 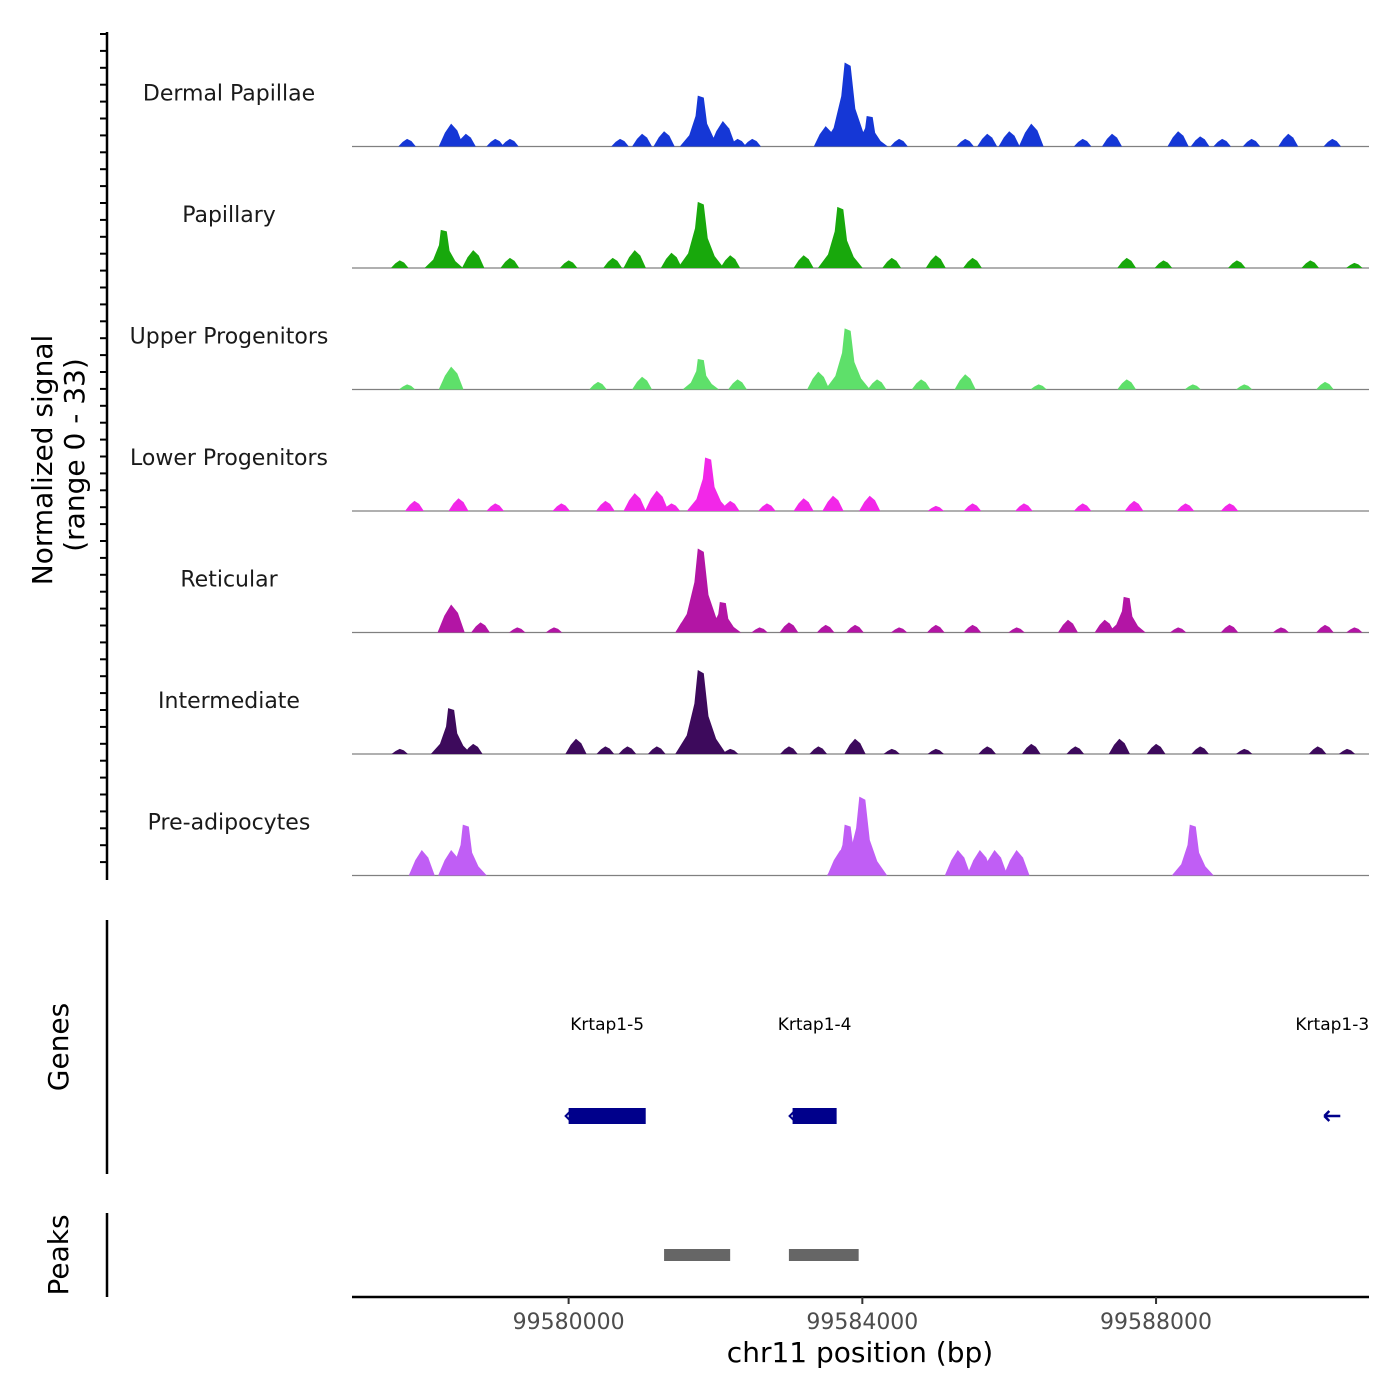 I want to click on x-axis-ticks: 99580000 99584000 99588000, so click(x=862, y=1316).